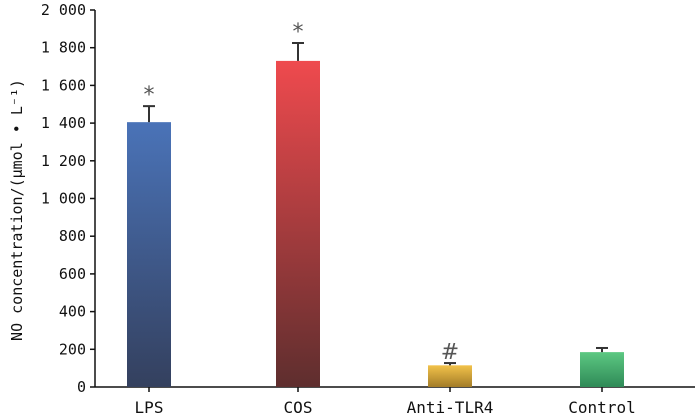 The image size is (700, 417). Describe the element at coordinates (149, 254) in the screenshot. I see `bar-lps` at that location.